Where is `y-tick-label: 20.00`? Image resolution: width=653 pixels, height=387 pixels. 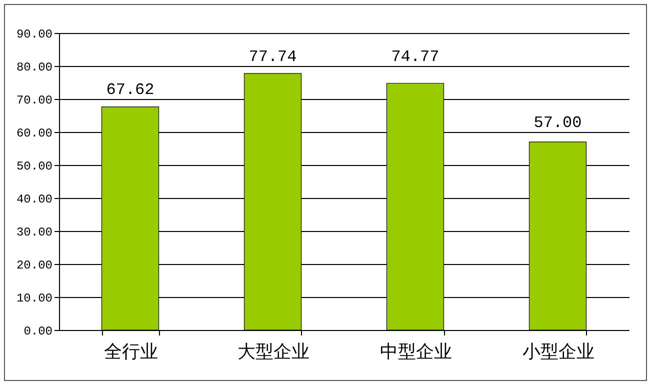 y-tick-label: 20.00 is located at coordinates (34, 265).